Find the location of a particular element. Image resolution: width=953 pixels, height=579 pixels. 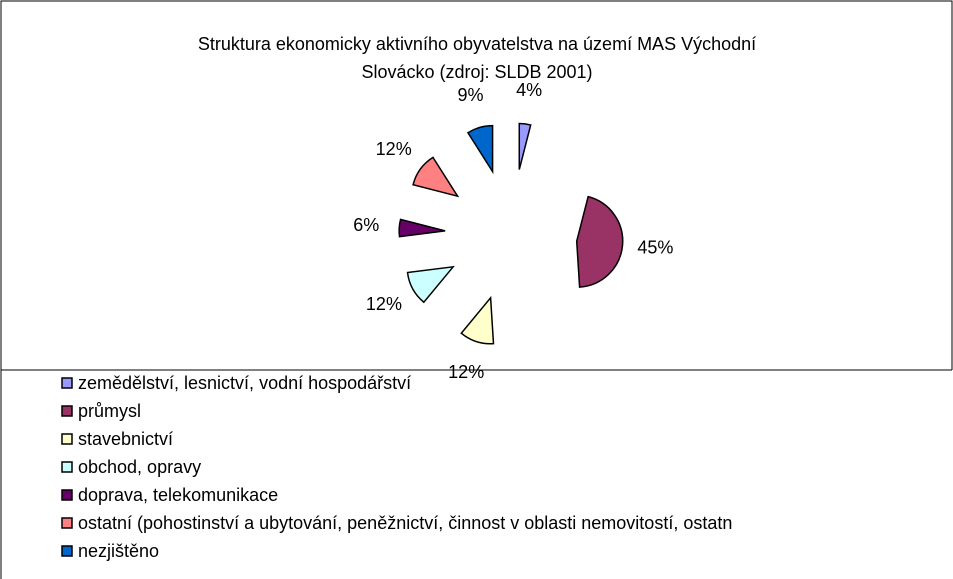

legend-label: průmysl is located at coordinates (109, 411).